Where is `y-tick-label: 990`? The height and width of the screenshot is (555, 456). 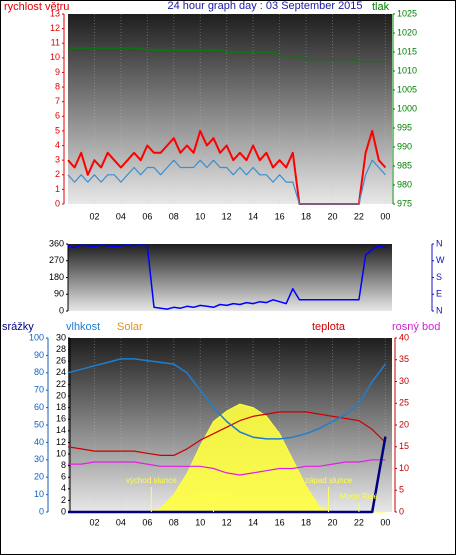
y-tick-label: 990 is located at coordinates (404, 146).